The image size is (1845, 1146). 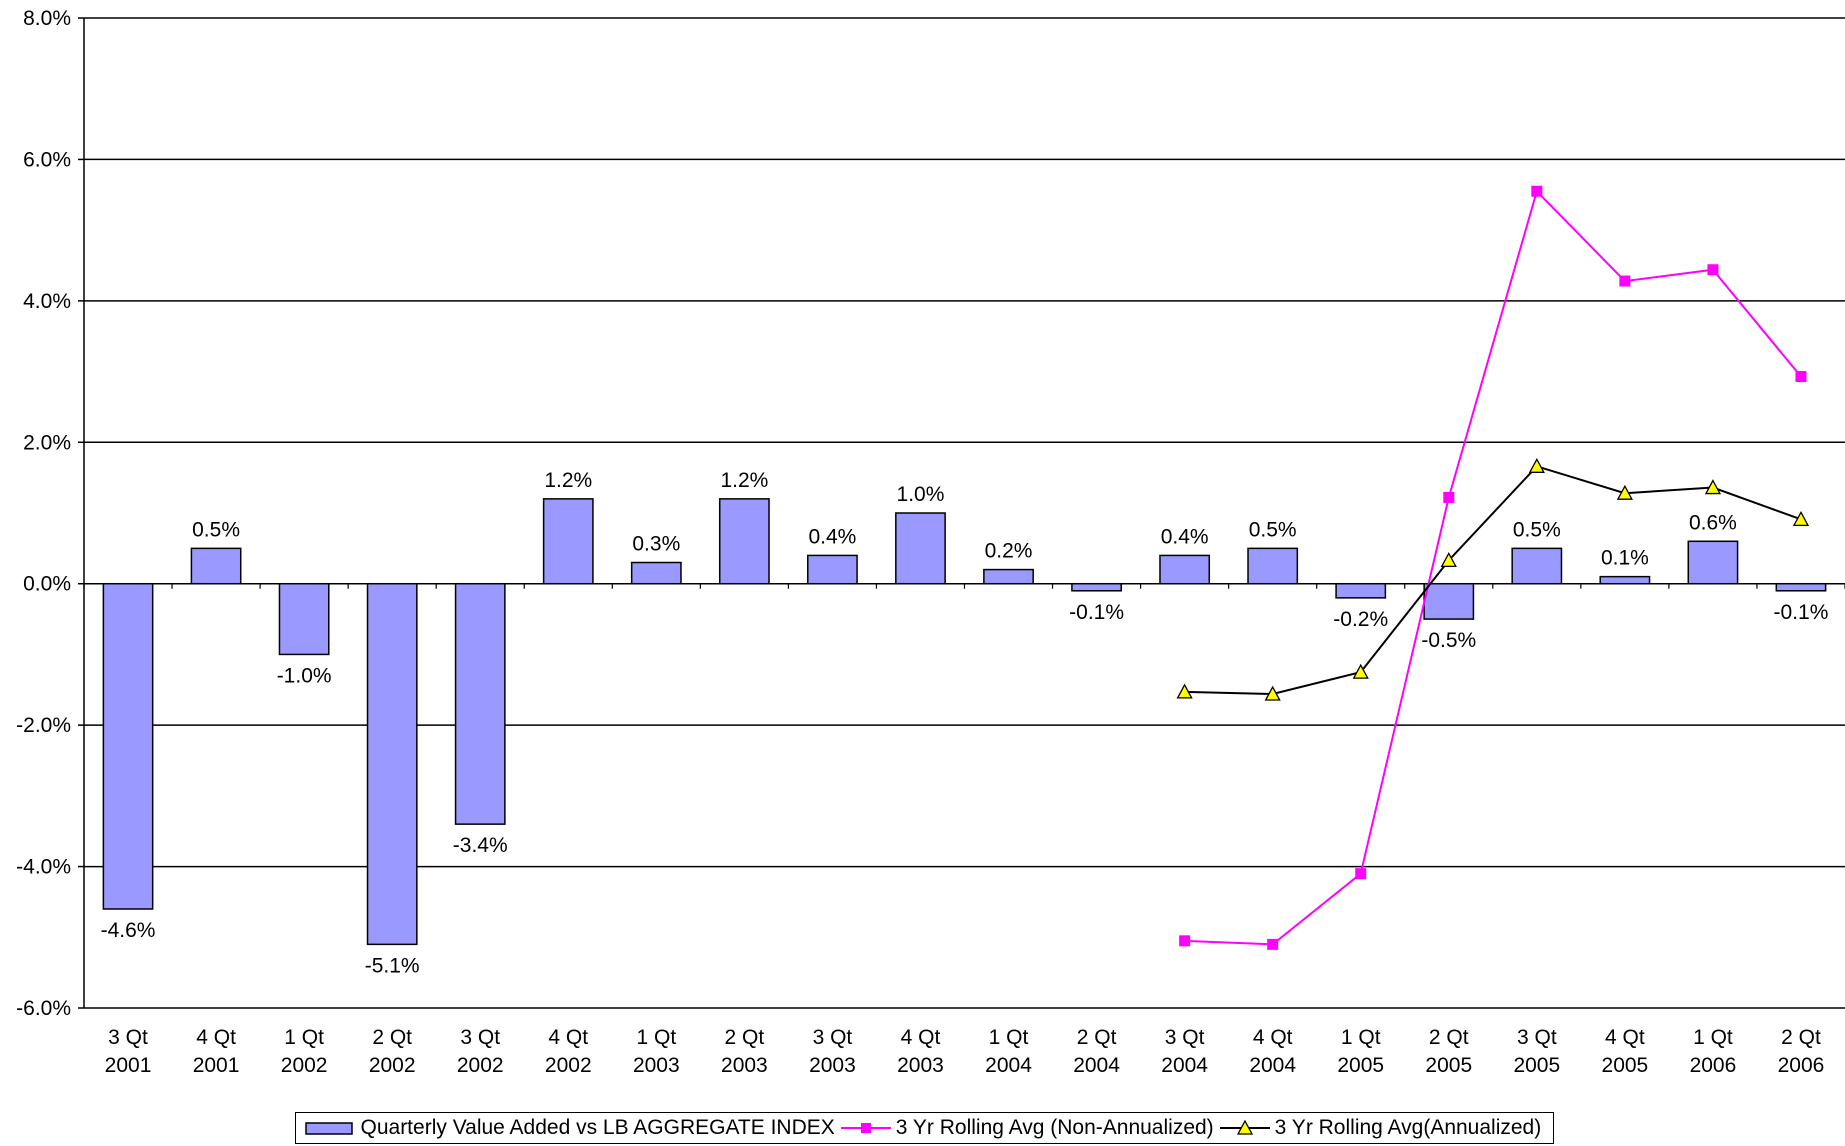 What do you see at coordinates (832, 1051) in the screenshot?
I see `x-tick-label: 3 Qt 2003` at bounding box center [832, 1051].